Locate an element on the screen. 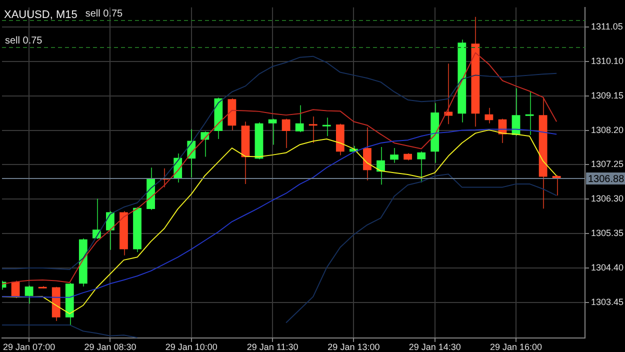 Image resolution: width=625 pixels, height=352 pixels. x-tick-label: 29 Jan 11:30 is located at coordinates (272, 347).